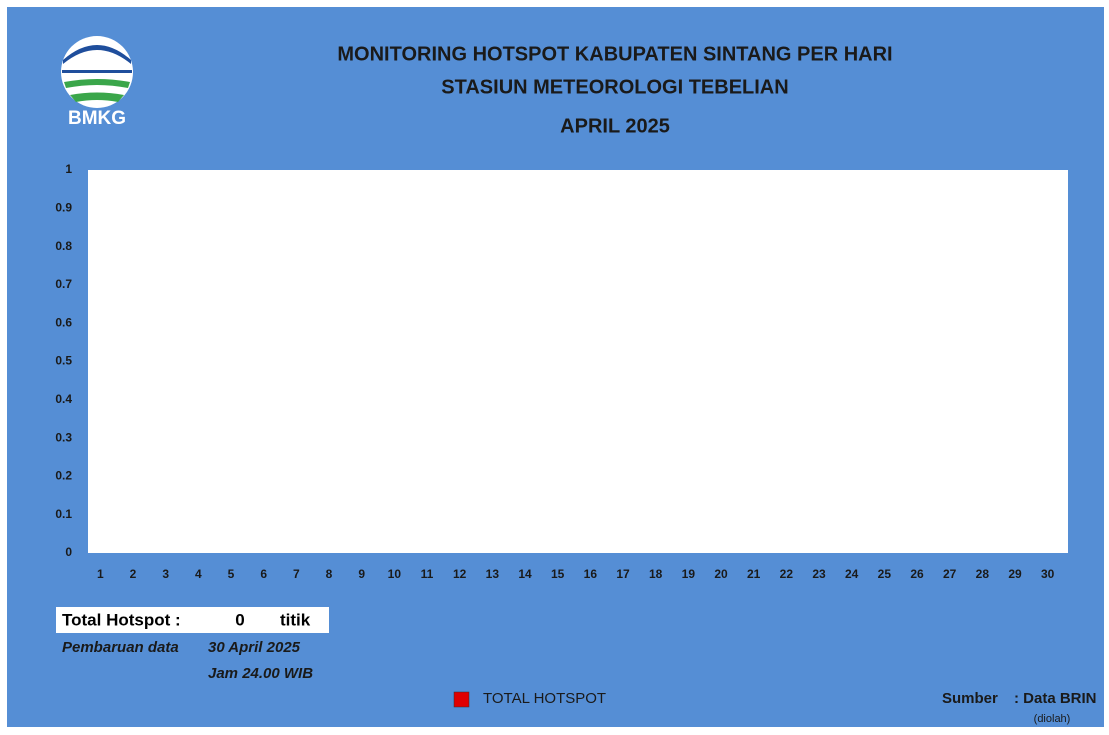 This screenshot has height=735, width=1109. Describe the element at coordinates (656, 574) in the screenshot. I see `x-tick-label: 18` at that location.